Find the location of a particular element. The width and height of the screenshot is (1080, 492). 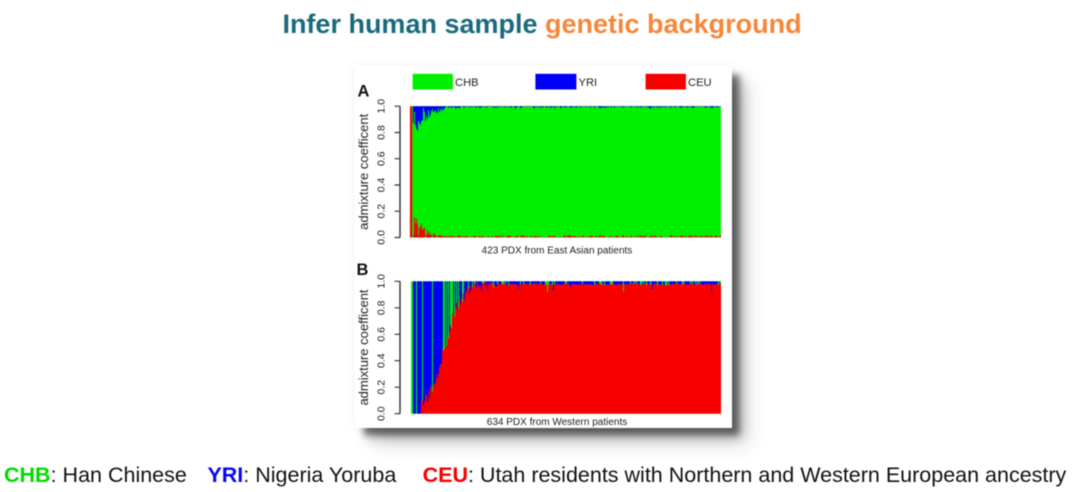

svg-text: 634 PDX from Western patients is located at coordinates (557, 422).